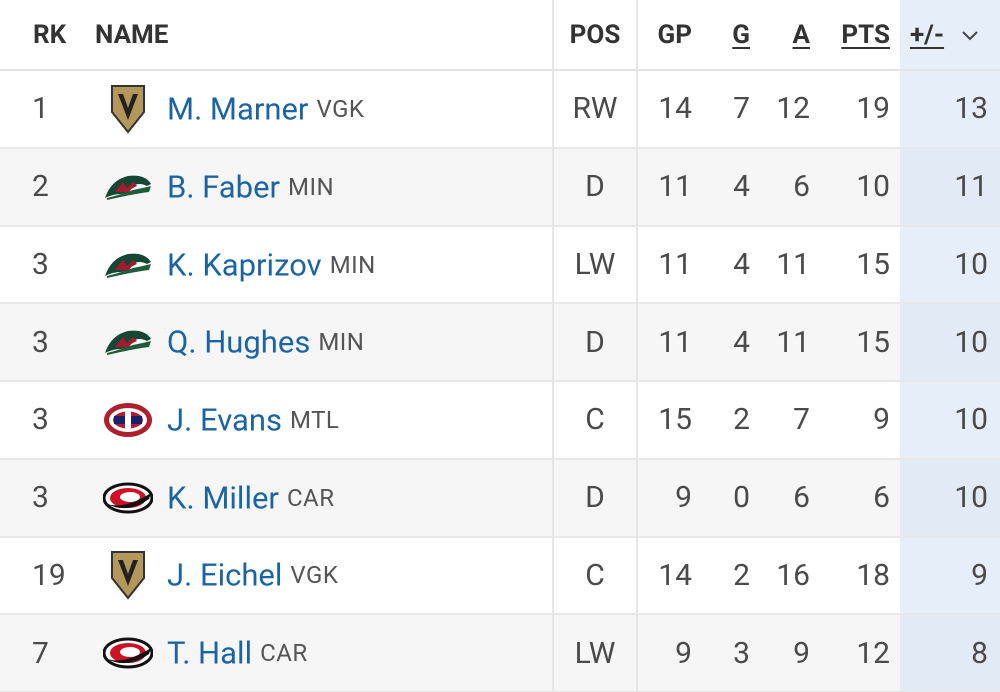 The width and height of the screenshot is (1000, 692). What do you see at coordinates (790, 35) in the screenshot?
I see `col-header: A` at bounding box center [790, 35].